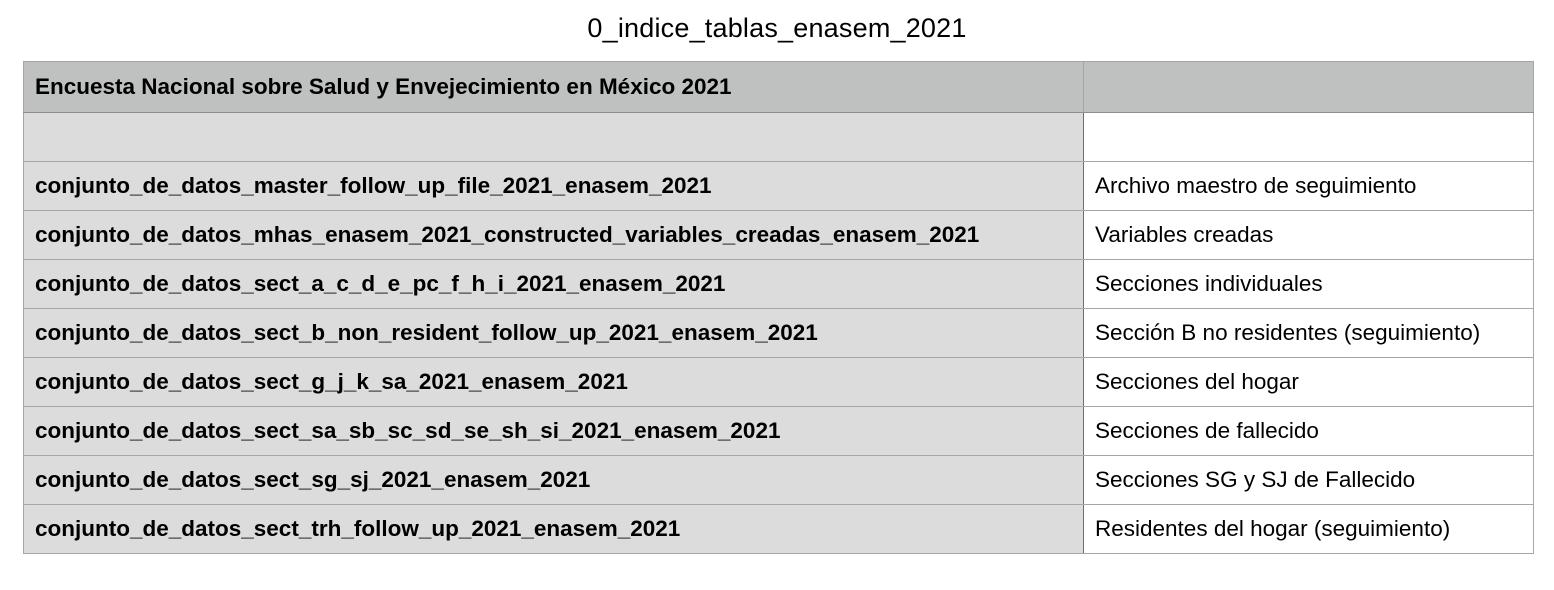 Image resolution: width=1554 pixels, height=590 pixels. What do you see at coordinates (1308, 235) in the screenshot?
I see `description-cell: Variables creadas` at bounding box center [1308, 235].